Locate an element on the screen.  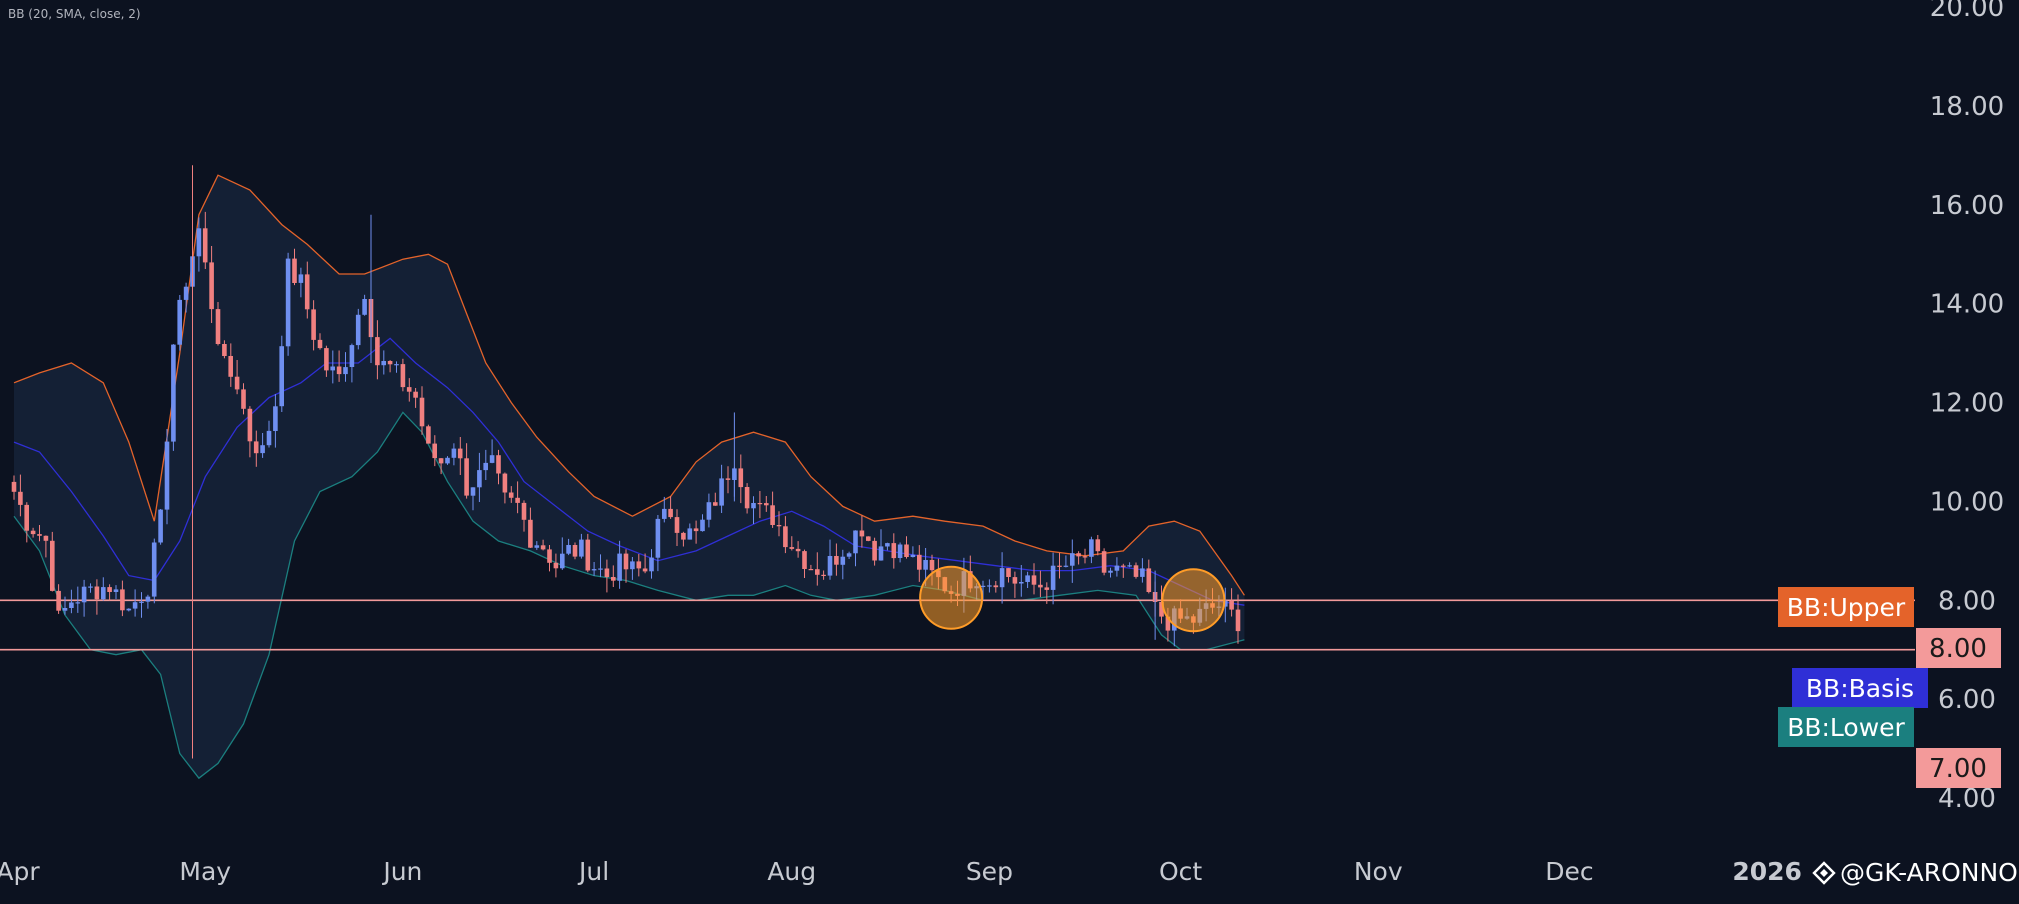
y-tick-label: 10.00 is located at coordinates (1967, 502).